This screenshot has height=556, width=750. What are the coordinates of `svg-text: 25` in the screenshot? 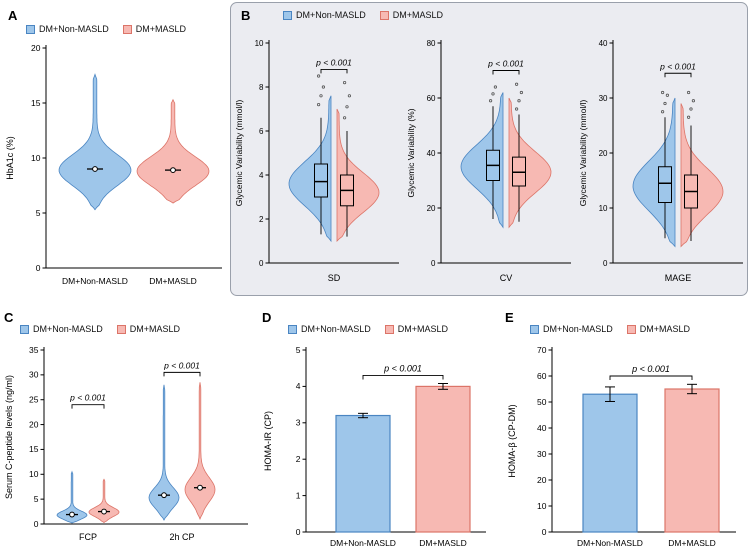 It's located at (34, 400).